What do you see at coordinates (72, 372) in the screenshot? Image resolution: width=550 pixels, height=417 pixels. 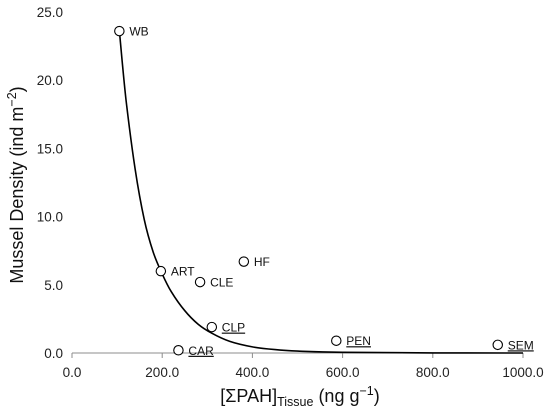 I see `x-tick-label: 0.0` at bounding box center [72, 372].